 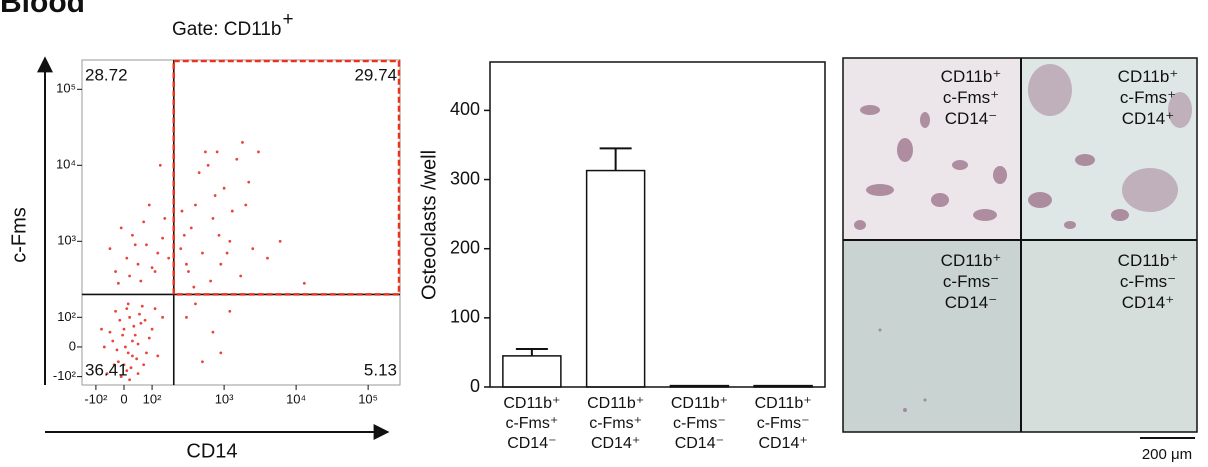 I want to click on y-tick-label: 300, so click(x=465, y=178).